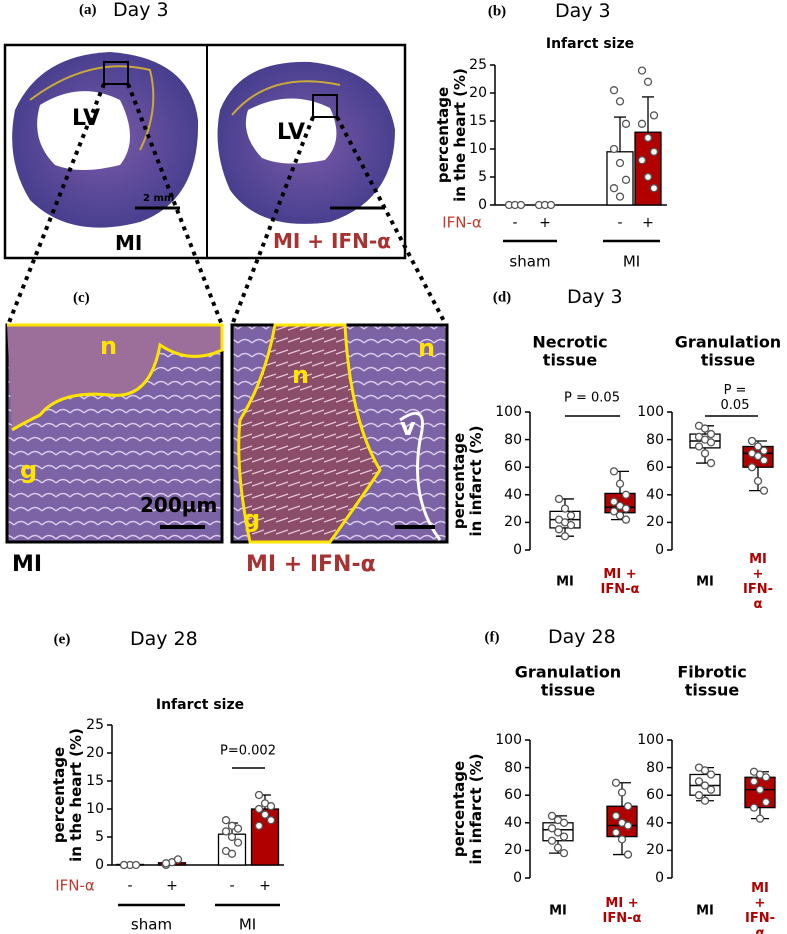 The image size is (787, 934). What do you see at coordinates (286, 98) in the screenshot?
I see `infarct-border` at bounding box center [286, 98].